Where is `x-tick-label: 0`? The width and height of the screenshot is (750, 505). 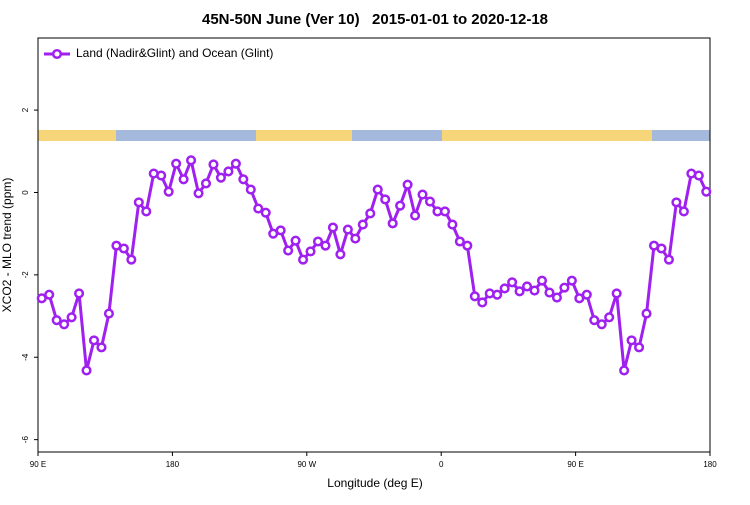
x-tick-label: 0 is located at coordinates (441, 464).